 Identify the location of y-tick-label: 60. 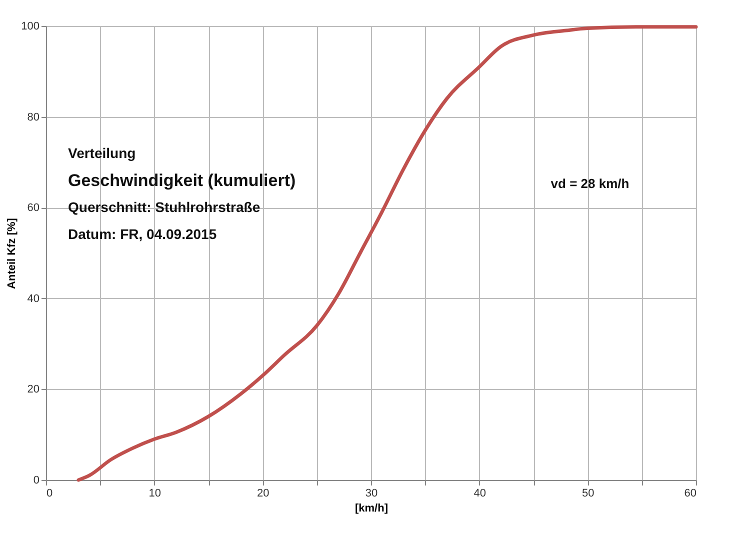
(33, 208).